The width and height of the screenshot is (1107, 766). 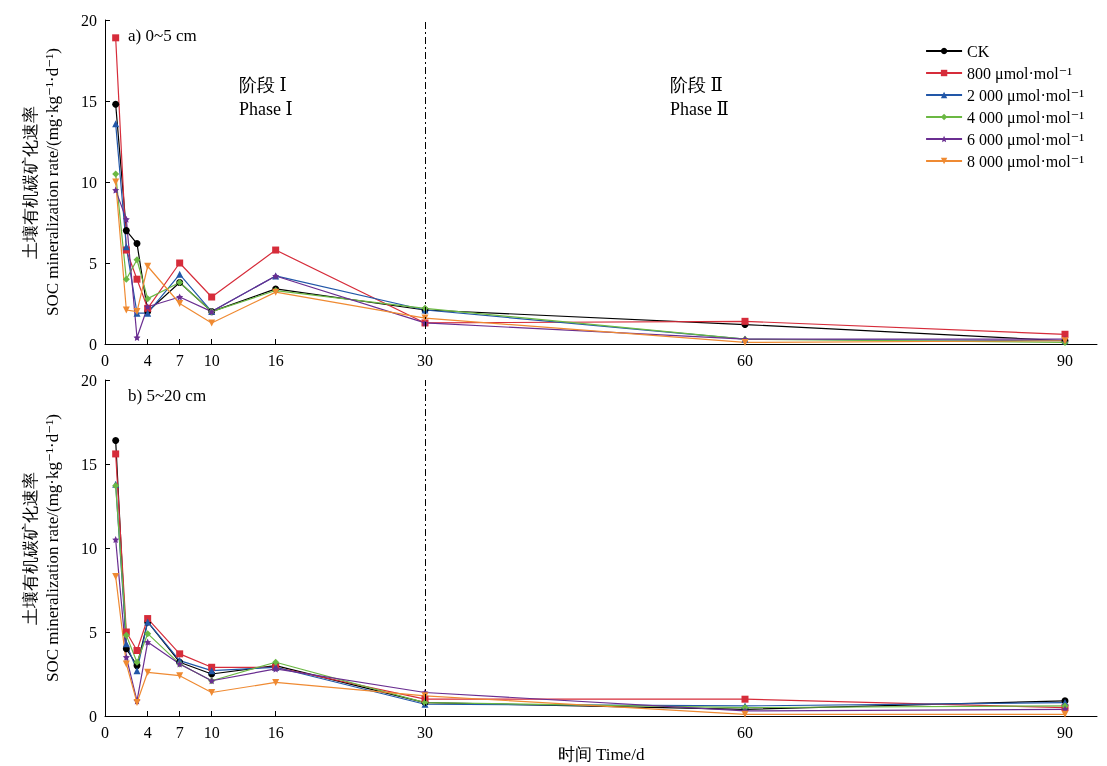 What do you see at coordinates (1026, 161) in the screenshot?
I see `legend-label: 8 000 μmol·mol⁻¹` at bounding box center [1026, 161].